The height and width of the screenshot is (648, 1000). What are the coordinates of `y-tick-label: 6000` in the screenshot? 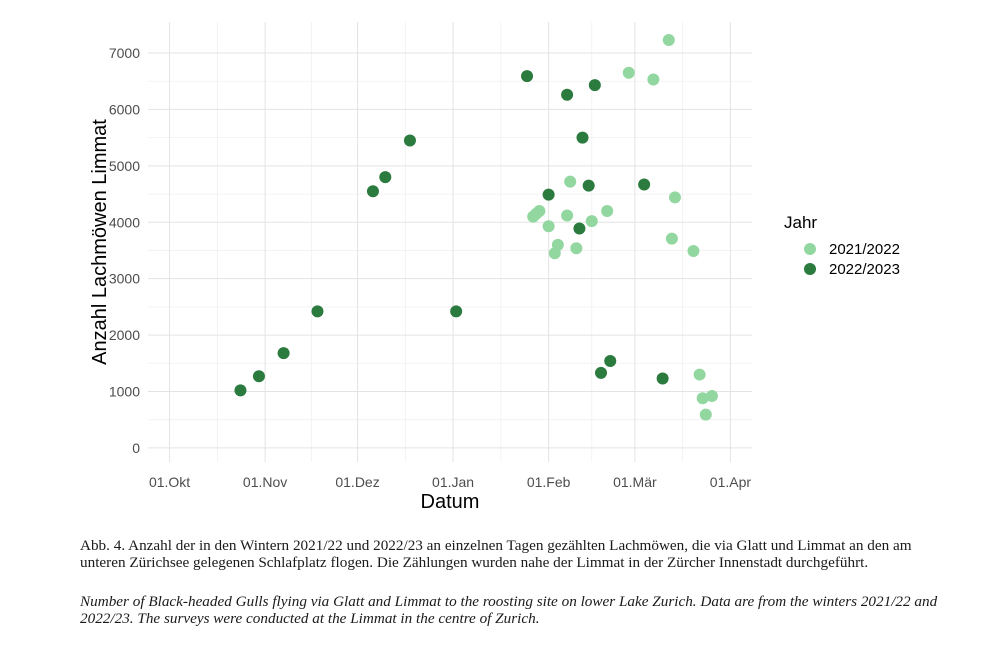 It's located at (124, 109).